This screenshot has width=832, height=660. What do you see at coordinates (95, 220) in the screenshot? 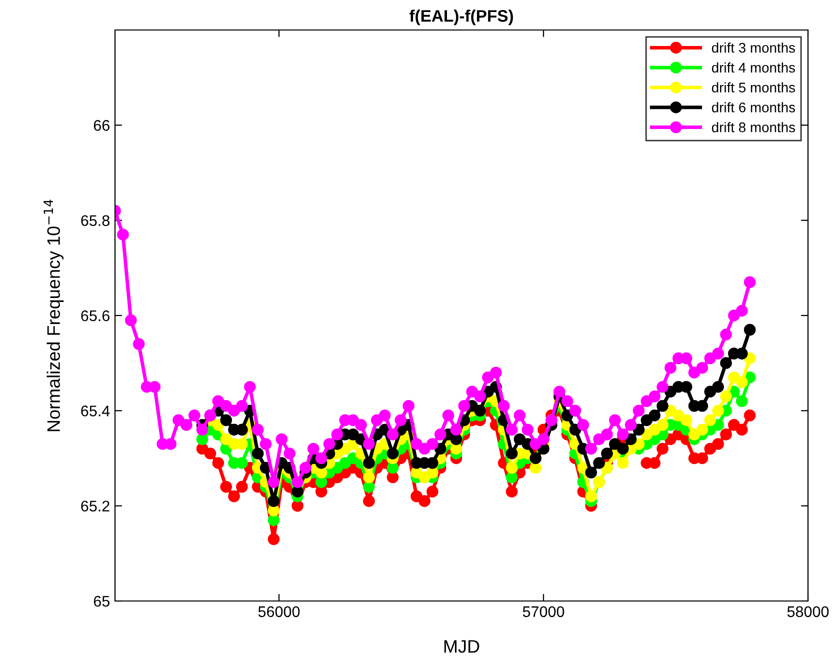
I see `y-tick-label: 65.8` at bounding box center [95, 220].